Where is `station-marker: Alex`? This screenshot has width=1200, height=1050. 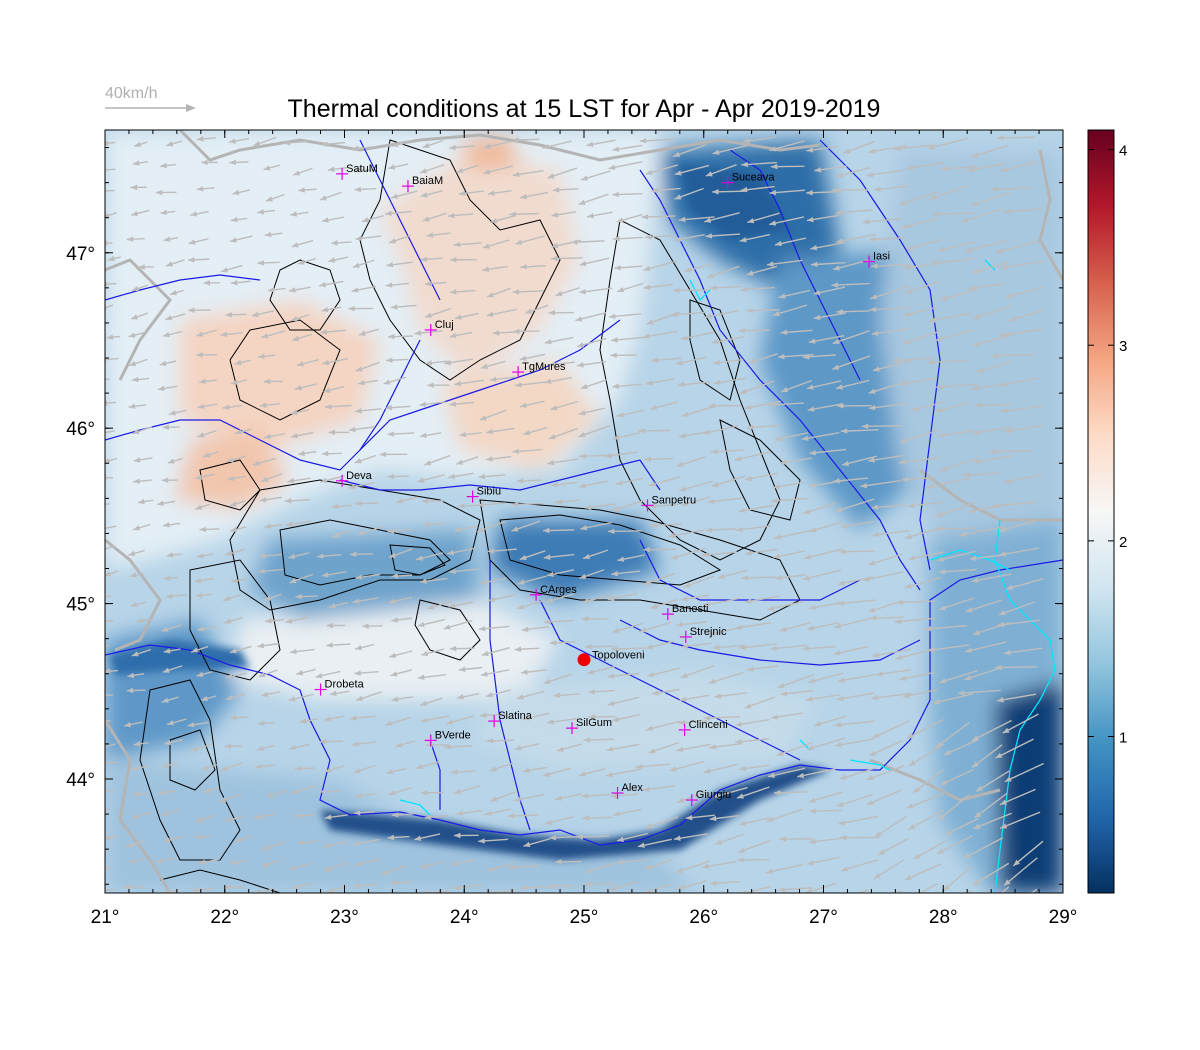 station-marker: Alex is located at coordinates (627, 791).